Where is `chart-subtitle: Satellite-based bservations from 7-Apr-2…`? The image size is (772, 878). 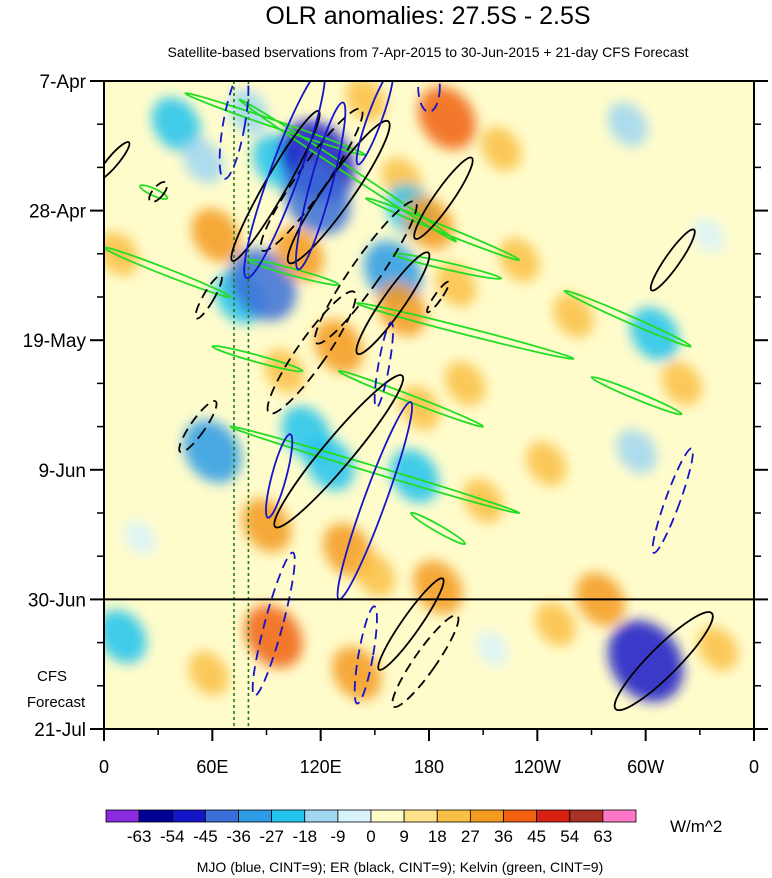
chart-subtitle: Satellite-based bservations from 7-Apr-2… is located at coordinates (428, 52).